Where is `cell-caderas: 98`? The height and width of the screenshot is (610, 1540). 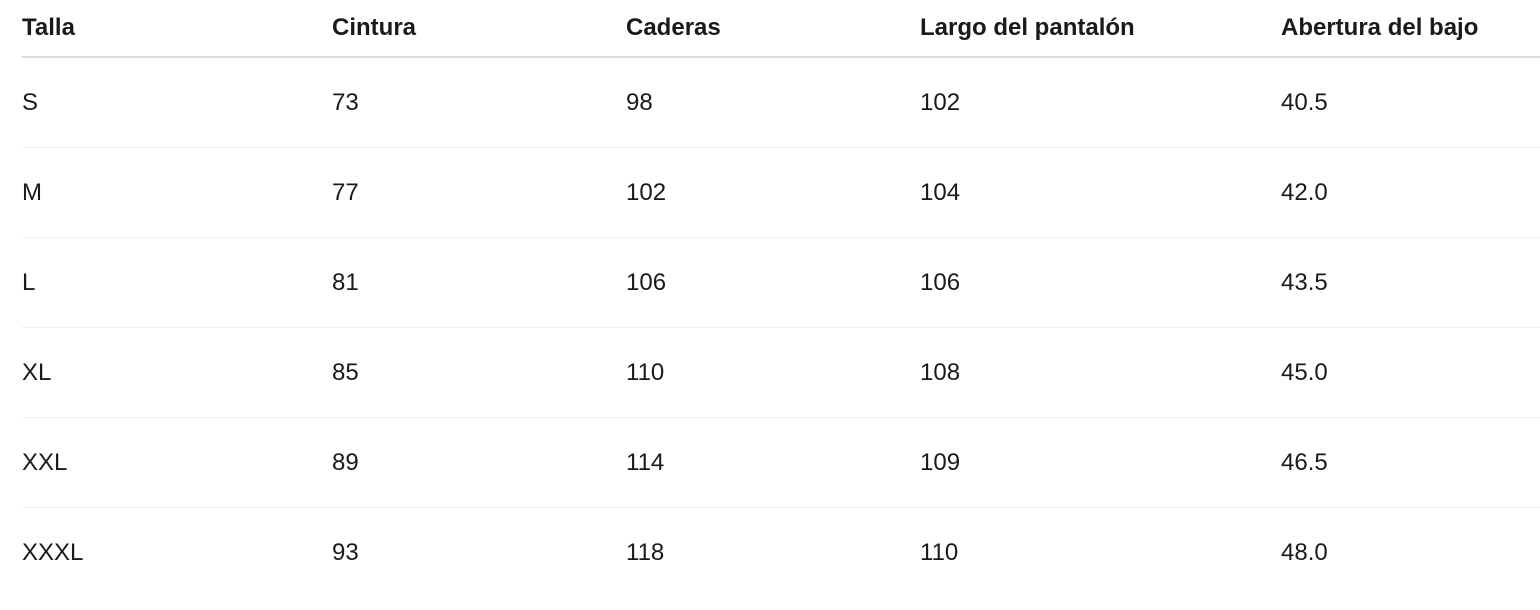 cell-caderas: 98 is located at coordinates (773, 102).